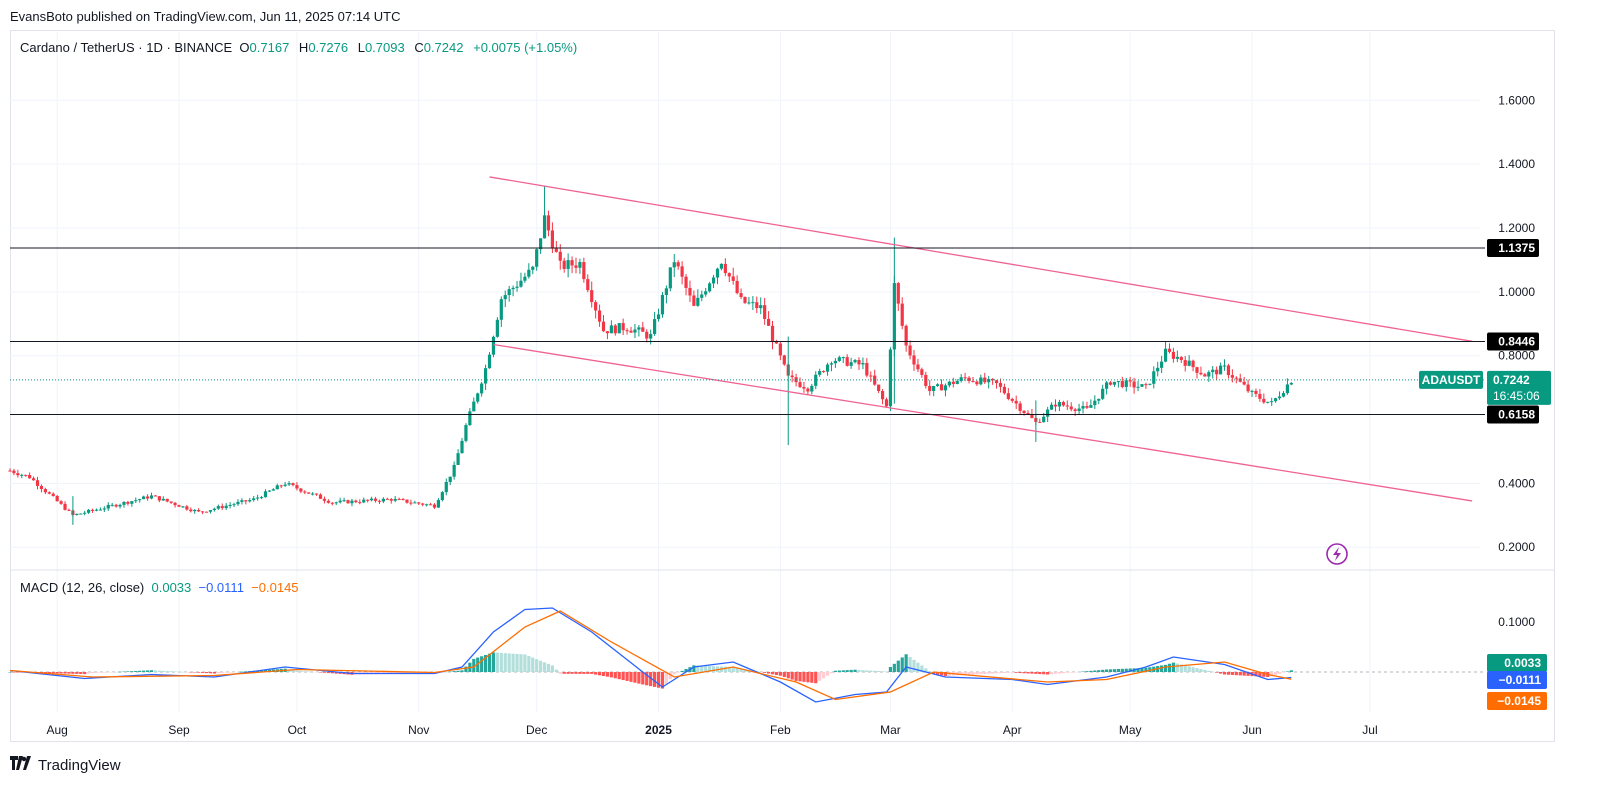 Image resolution: width=1600 pixels, height=800 pixels. What do you see at coordinates (1516, 547) in the screenshot?
I see `y-tick-label: 0.2000` at bounding box center [1516, 547].